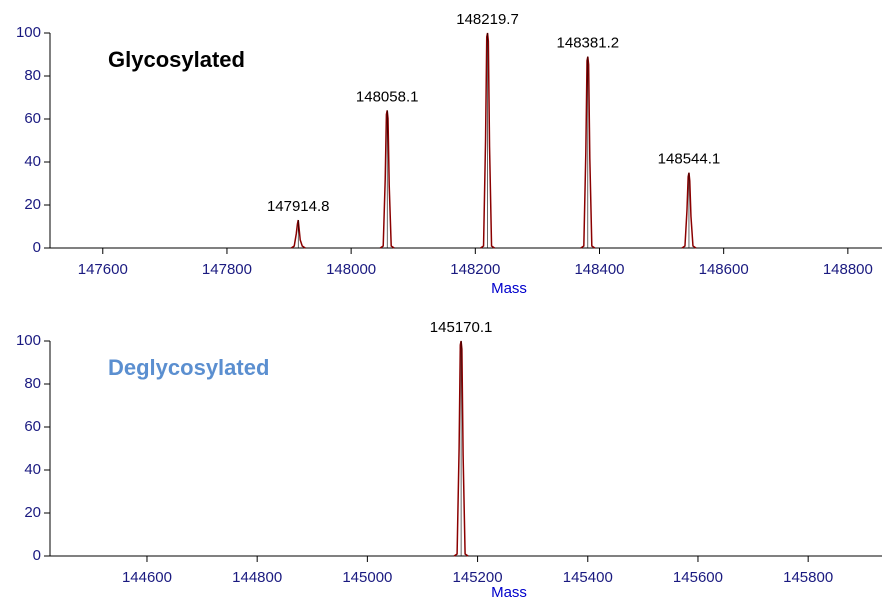  Describe the element at coordinates (103, 269) in the screenshot. I see `x-tick-label: 147600` at that location.